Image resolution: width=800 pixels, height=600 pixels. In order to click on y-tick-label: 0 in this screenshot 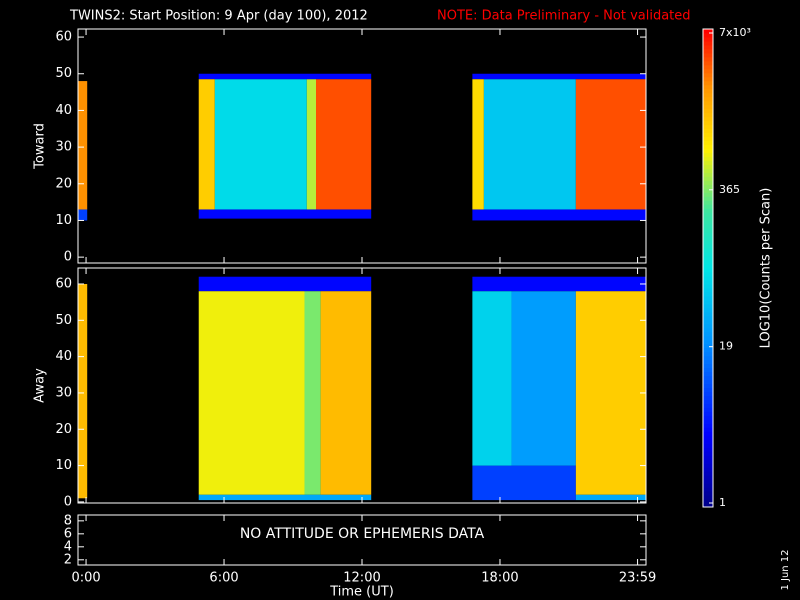, I will do `click(68, 257)`.